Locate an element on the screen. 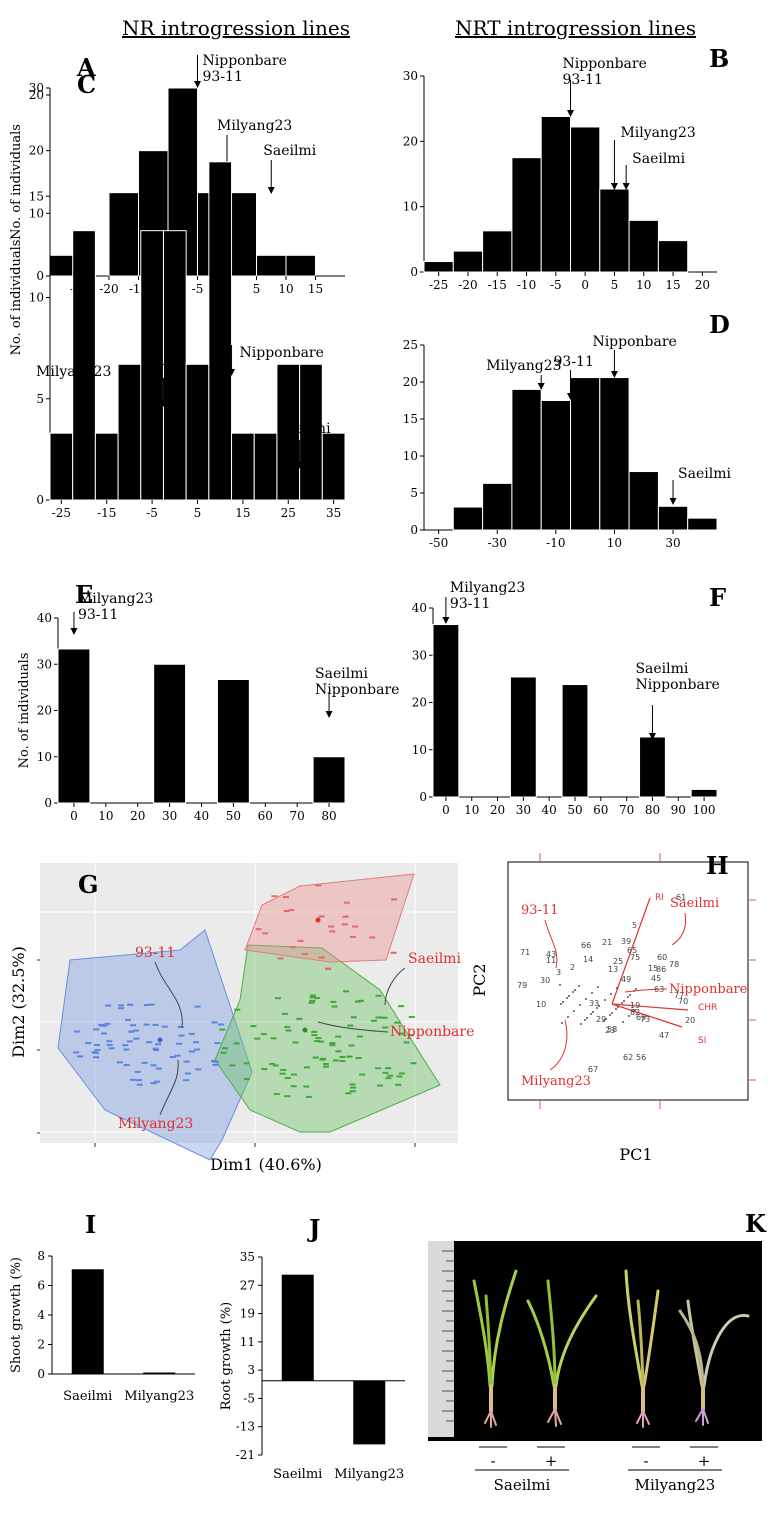 The image size is (778, 1514). xlabel-G: Dim1 (40.6%) is located at coordinates (266, 1164).